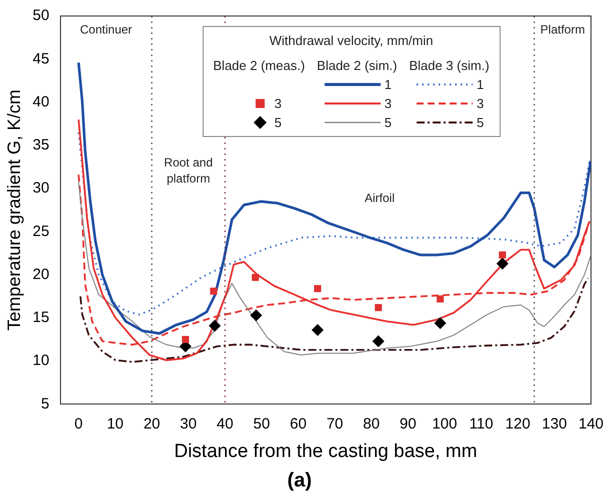 The image size is (613, 497). What do you see at coordinates (41, 361) in the screenshot?
I see `y-tick-label: 10` at bounding box center [41, 361].